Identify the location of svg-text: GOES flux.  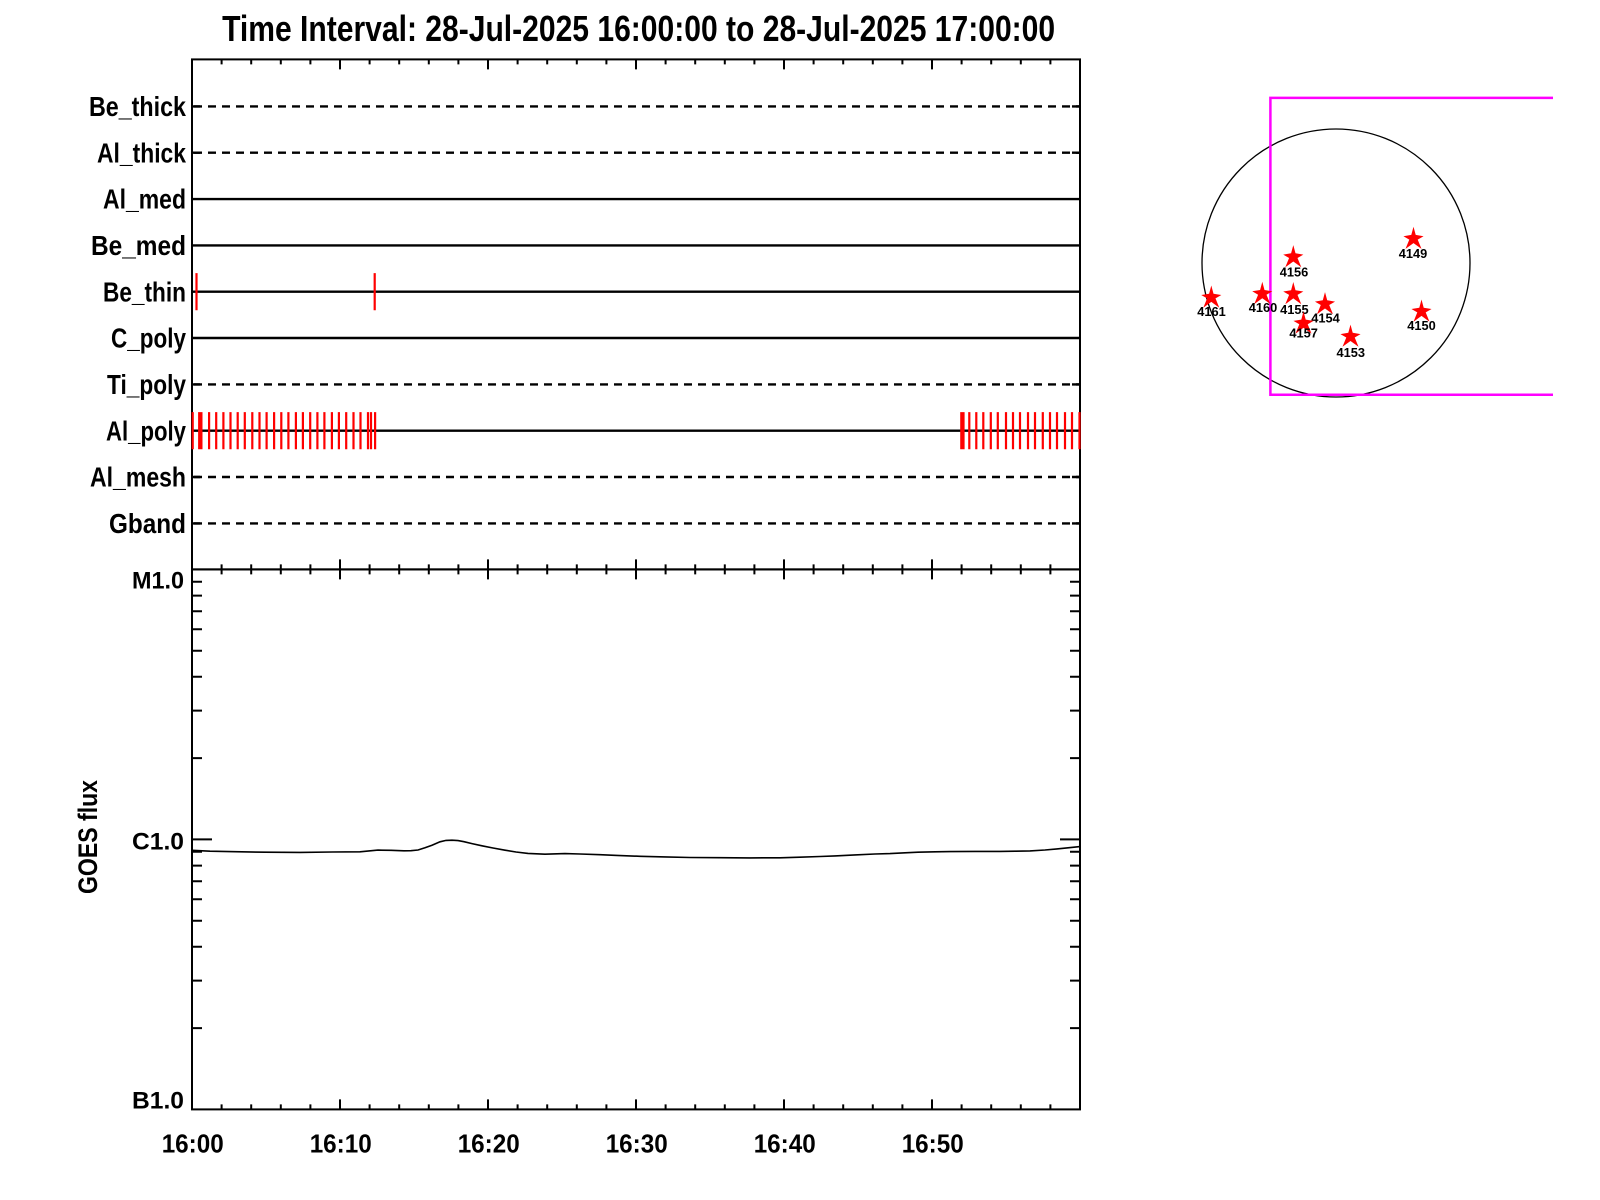
(88, 837).